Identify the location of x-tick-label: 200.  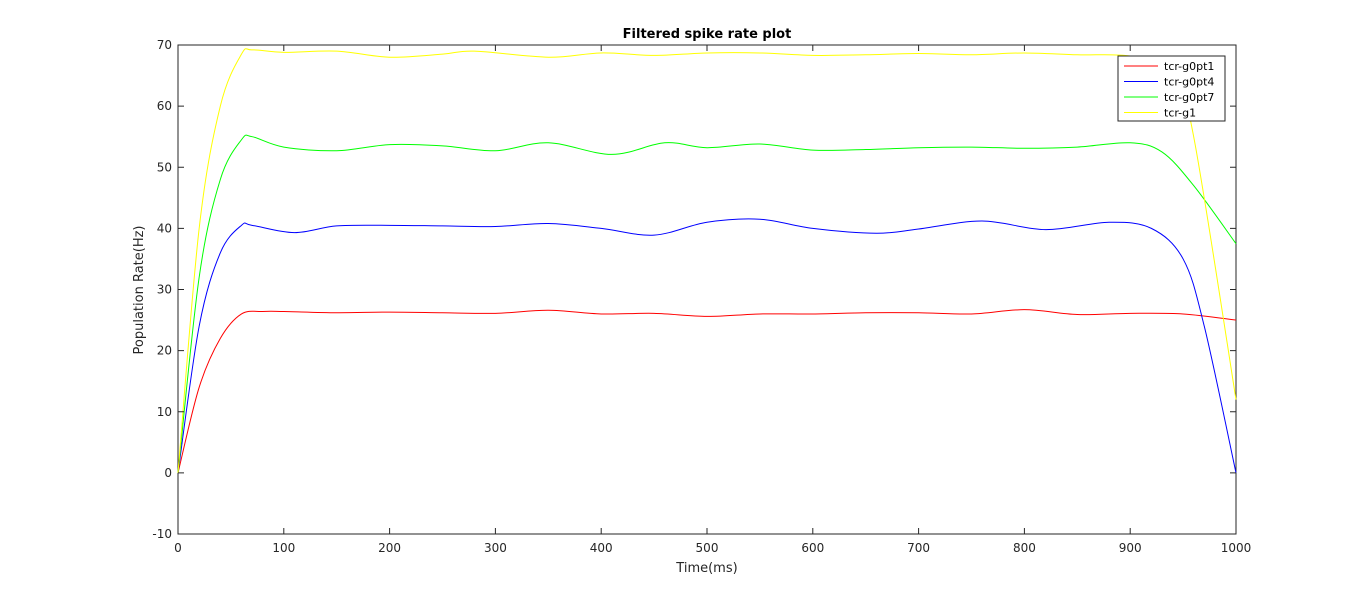
(389, 548).